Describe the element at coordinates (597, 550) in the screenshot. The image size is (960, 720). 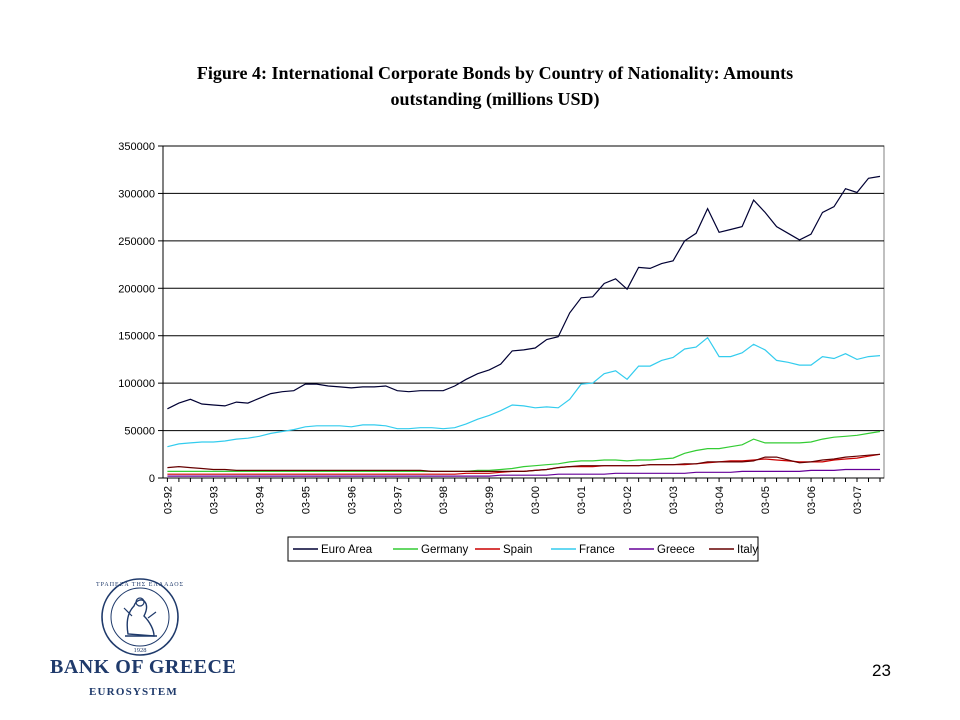
I see `legend-label-france: France` at that location.